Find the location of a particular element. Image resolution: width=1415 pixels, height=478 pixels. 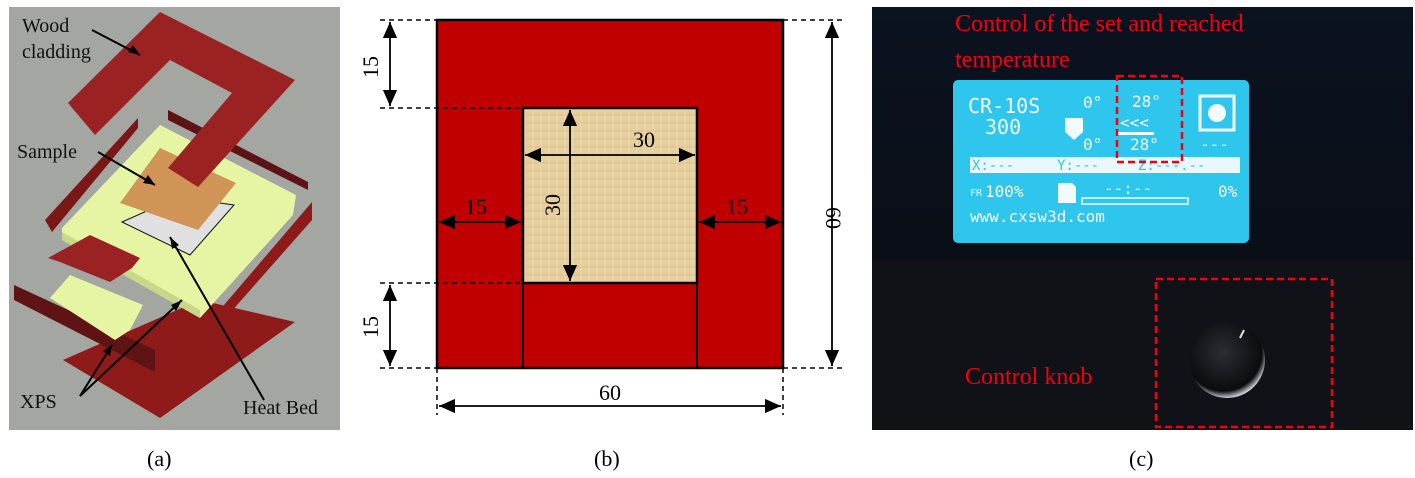

dim-inner-width-30: 30 is located at coordinates (644, 139).